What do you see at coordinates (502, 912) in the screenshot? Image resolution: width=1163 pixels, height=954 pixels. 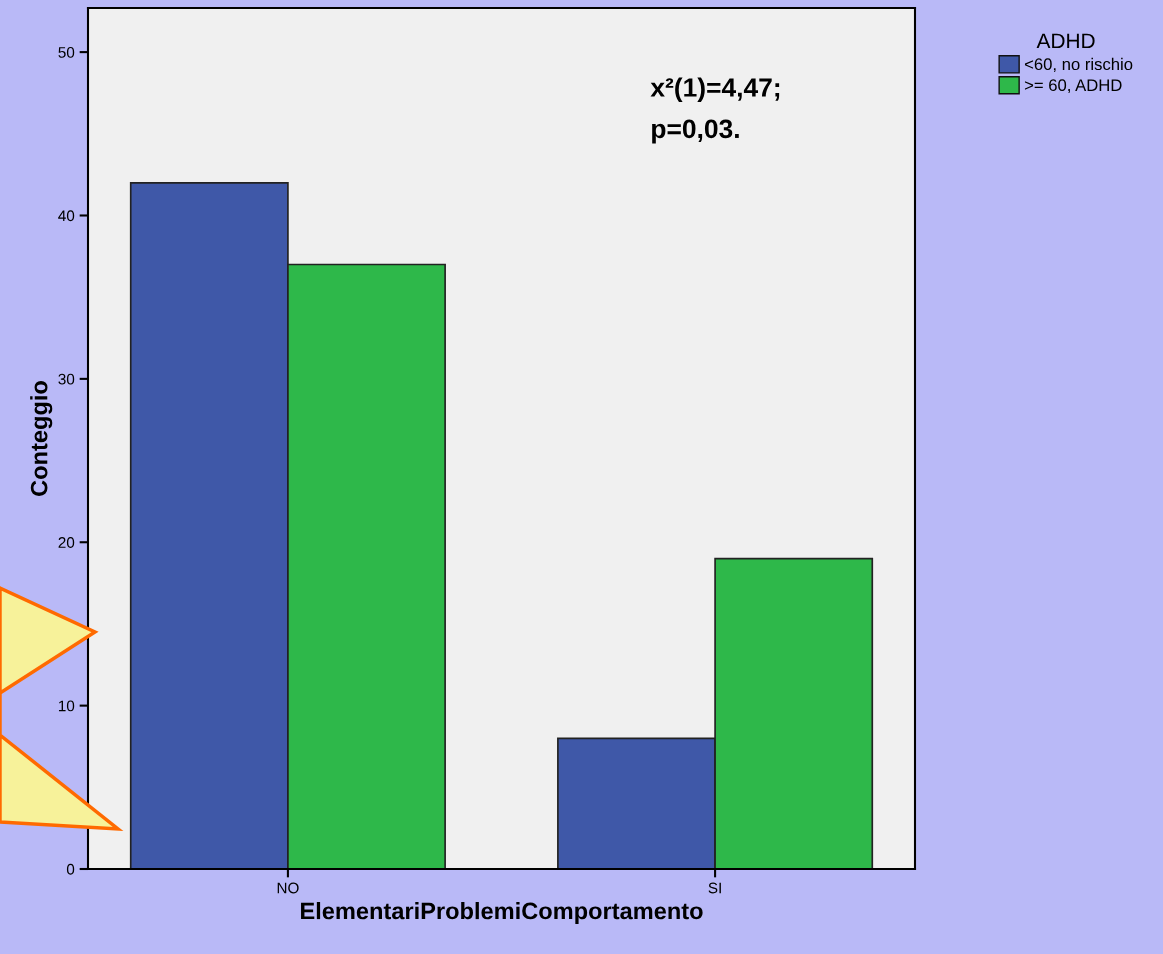 I see `x-axis-title: ElementariProblemiComportamento` at bounding box center [502, 912].